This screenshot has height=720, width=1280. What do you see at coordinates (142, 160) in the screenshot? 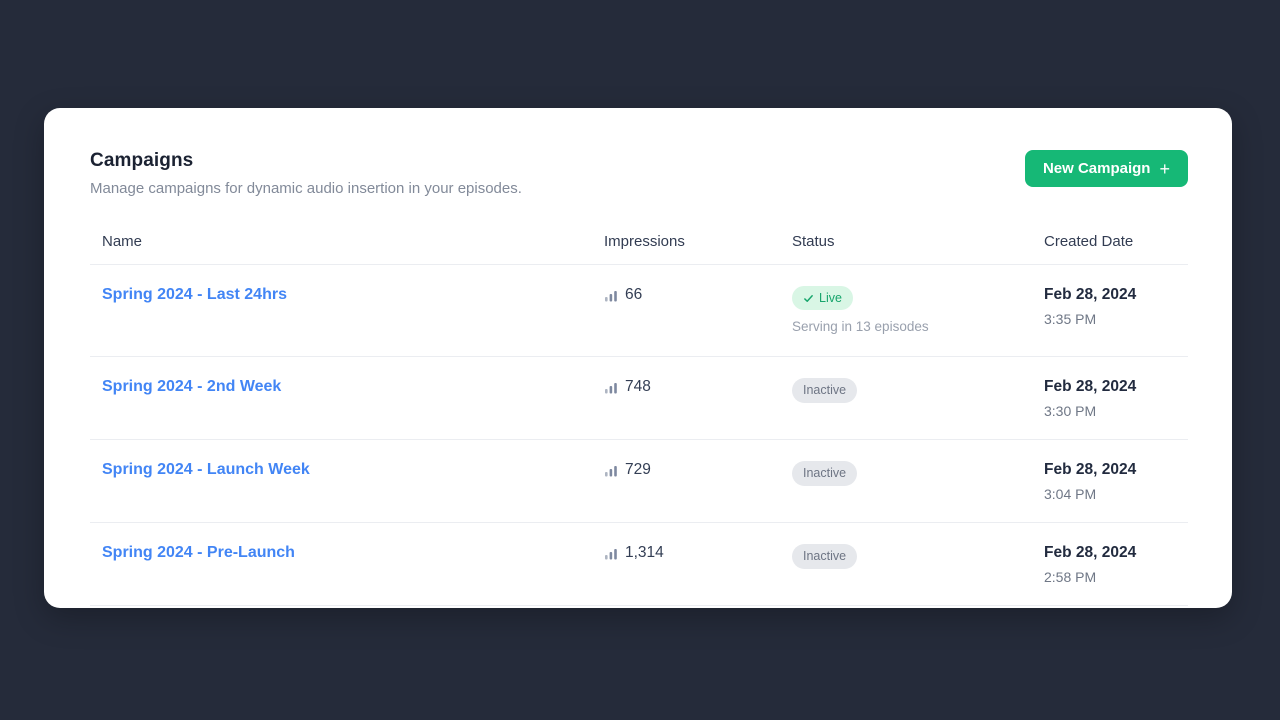
I see `page-title: Campaigns` at bounding box center [142, 160].